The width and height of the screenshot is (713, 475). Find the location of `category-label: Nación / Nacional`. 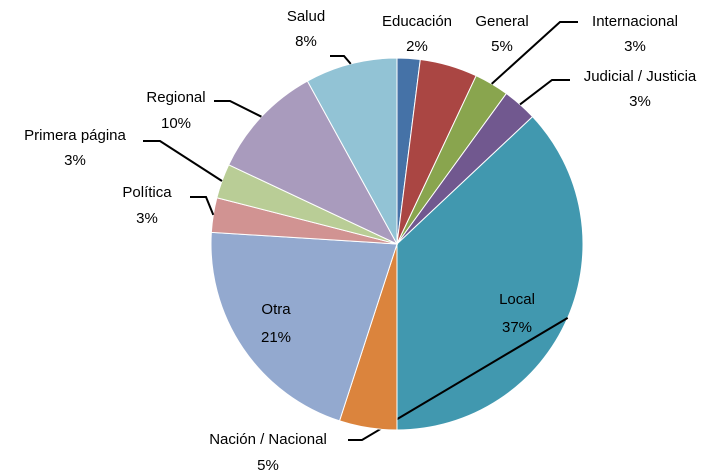

category-label: Nación / Nacional is located at coordinates (268, 439).